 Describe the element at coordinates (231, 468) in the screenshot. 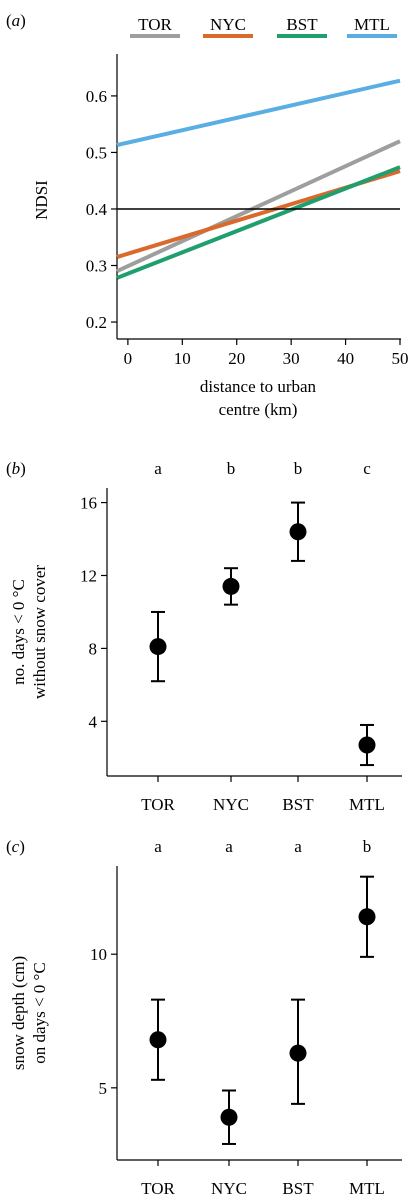

I see `significance-letter-nyc: b` at that location.